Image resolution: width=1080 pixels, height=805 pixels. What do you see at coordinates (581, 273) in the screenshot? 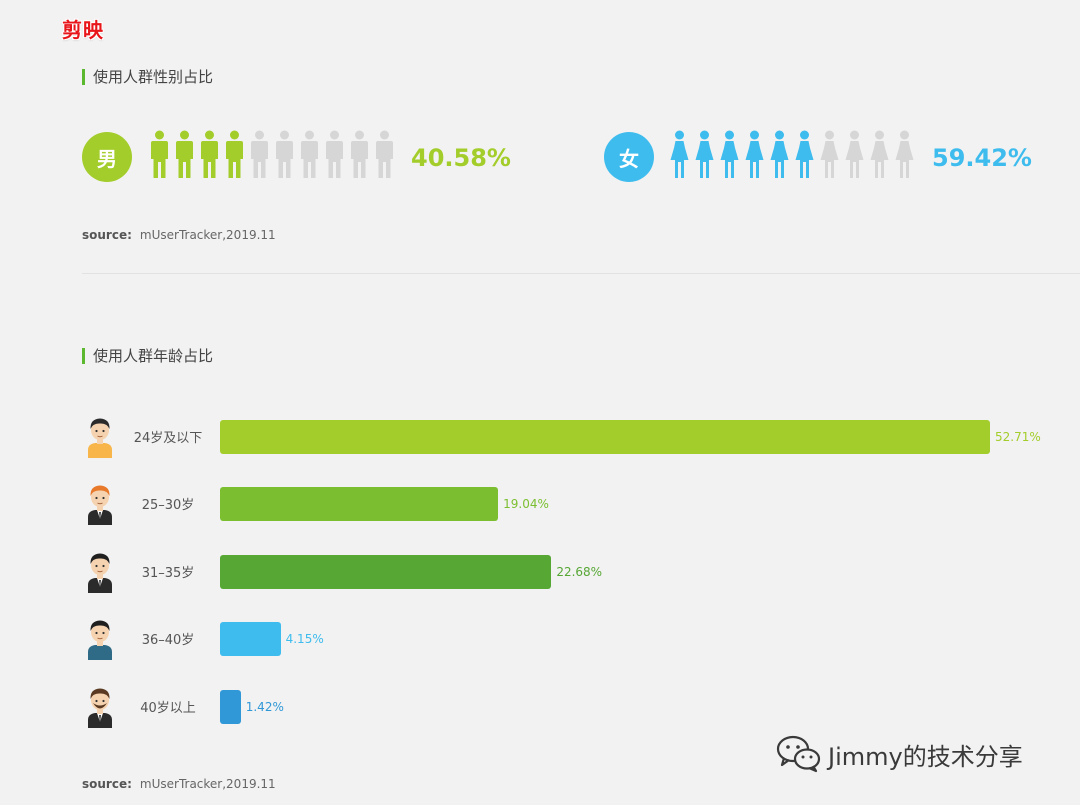
I see `section-divider` at bounding box center [581, 273].